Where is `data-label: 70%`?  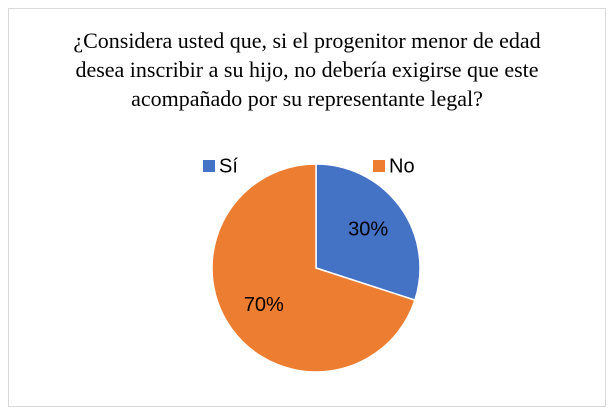 data-label: 70% is located at coordinates (264, 305).